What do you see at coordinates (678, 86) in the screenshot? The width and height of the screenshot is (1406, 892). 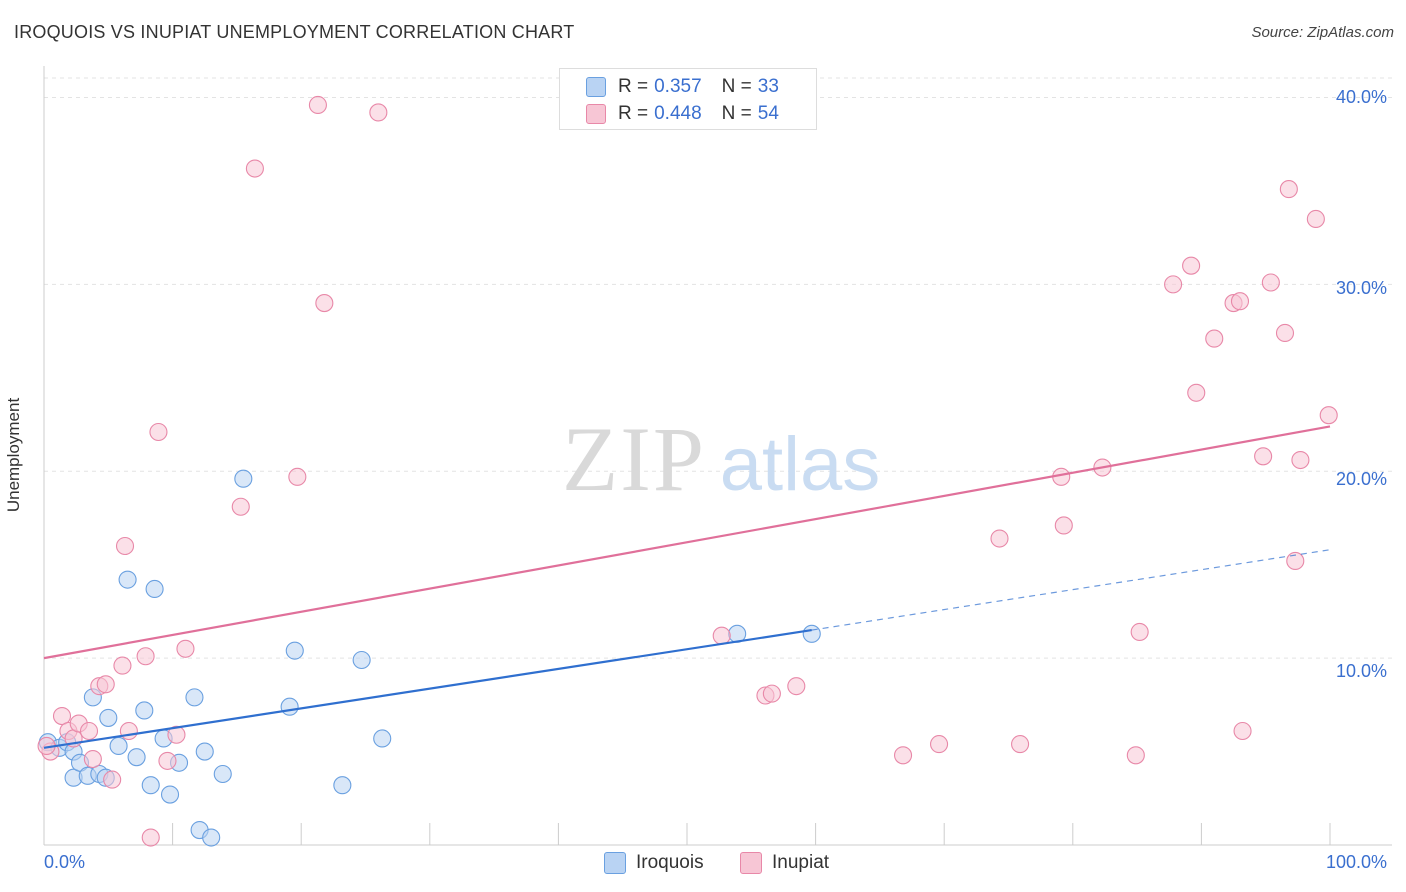 I see `r-value: 0.357` at bounding box center [678, 86].